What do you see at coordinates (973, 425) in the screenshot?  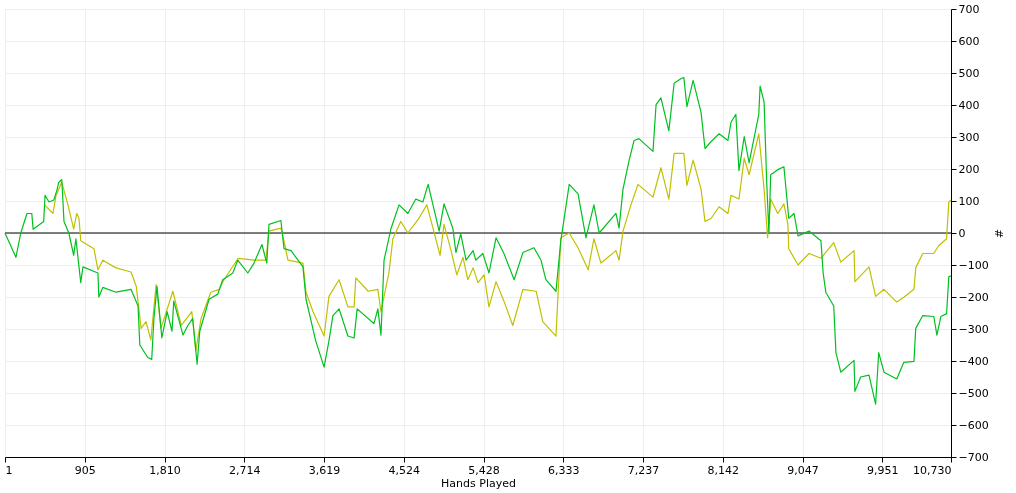 I see `y-tick-label: −600` at bounding box center [973, 425].